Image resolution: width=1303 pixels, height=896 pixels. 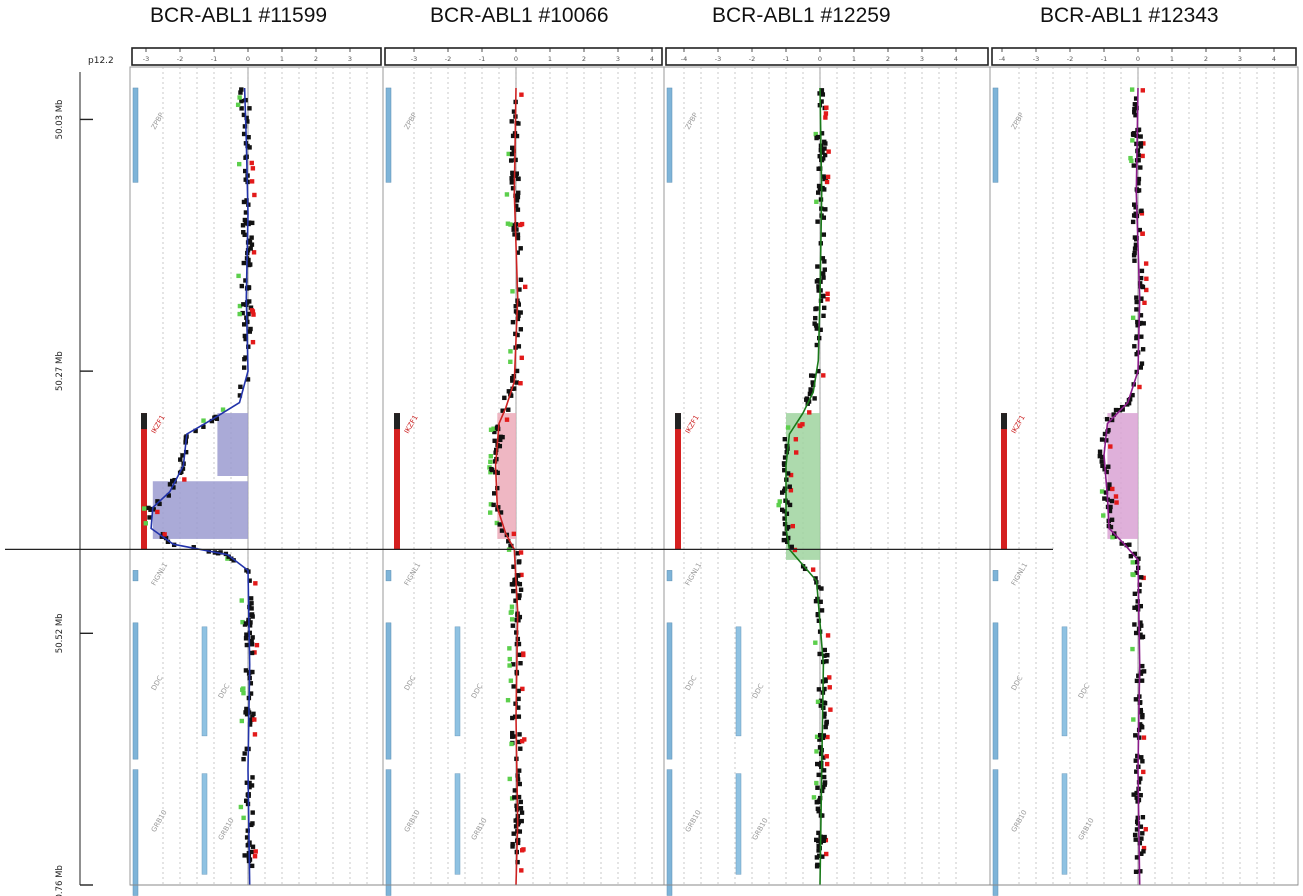 What do you see at coordinates (144, 421) in the screenshot?
I see `gene-bar-ikzf1-cap` at bounding box center [144, 421].